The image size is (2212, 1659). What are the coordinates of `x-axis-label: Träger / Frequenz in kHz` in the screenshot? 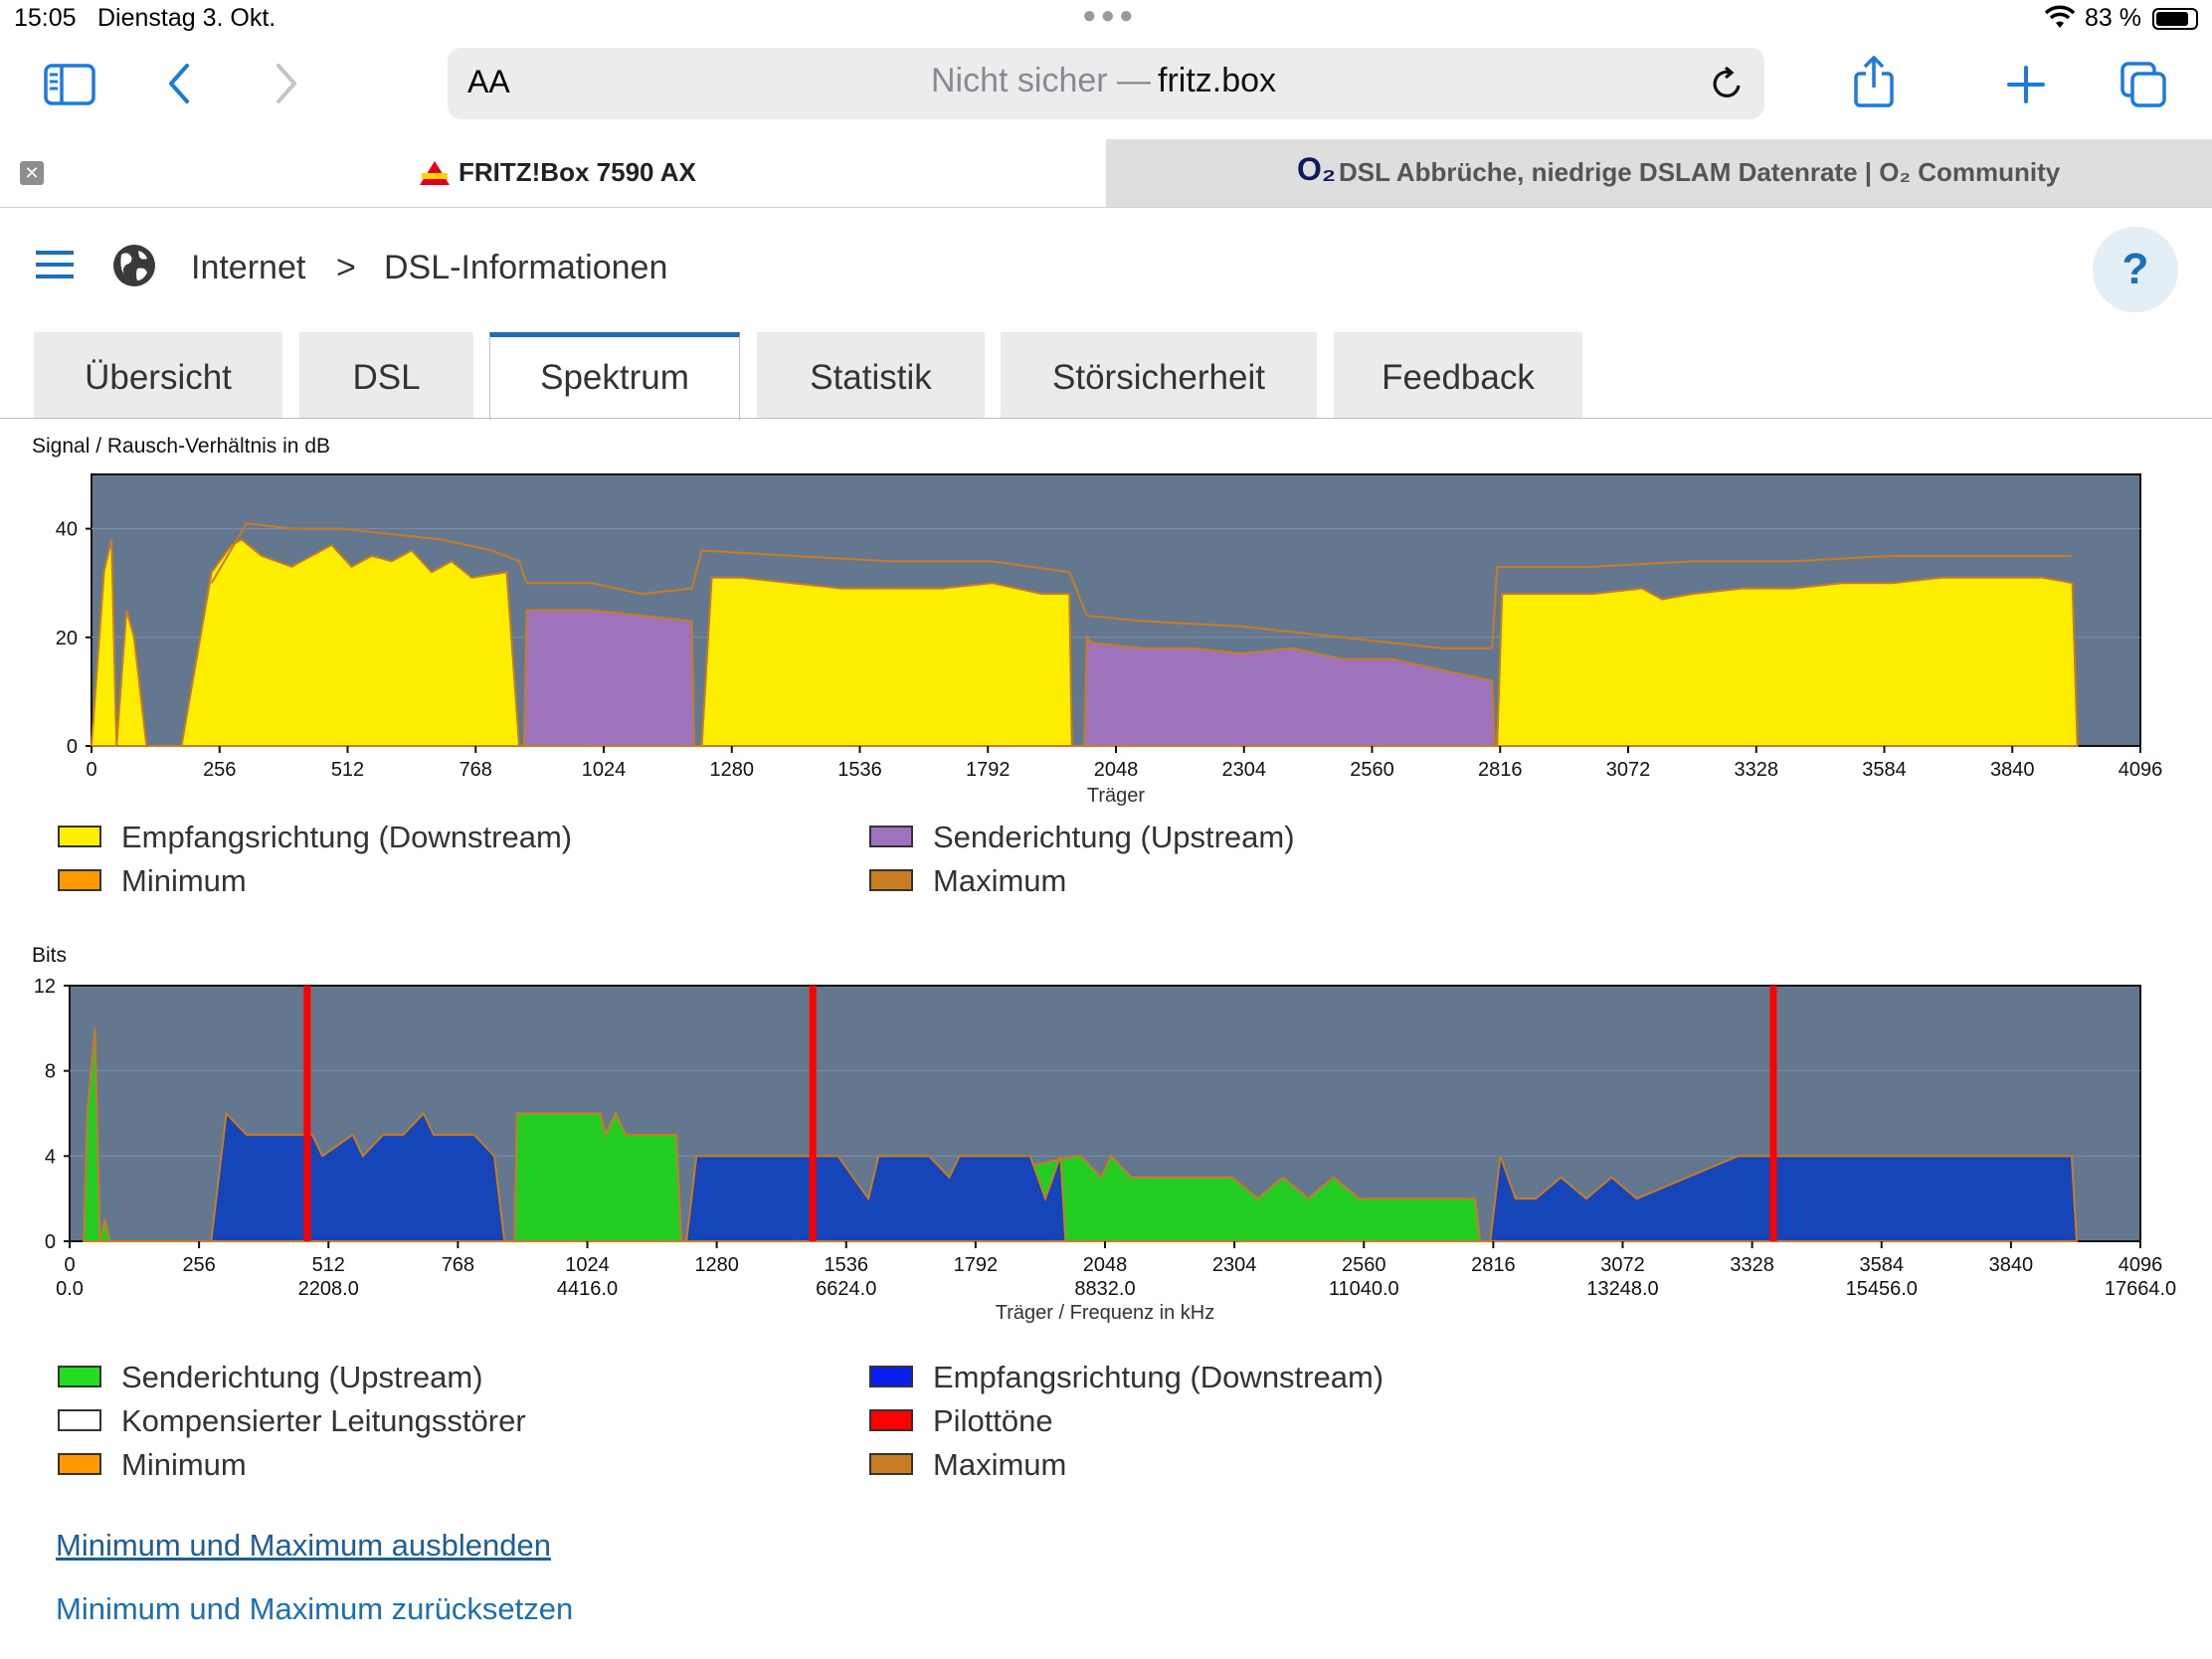 It's located at (1105, 1313).